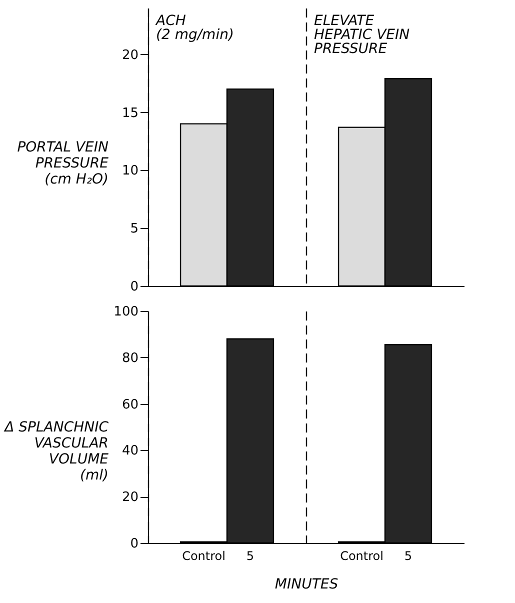 The image size is (515, 603). What do you see at coordinates (130, 113) in the screenshot?
I see `y-tick-label: 15` at bounding box center [130, 113].